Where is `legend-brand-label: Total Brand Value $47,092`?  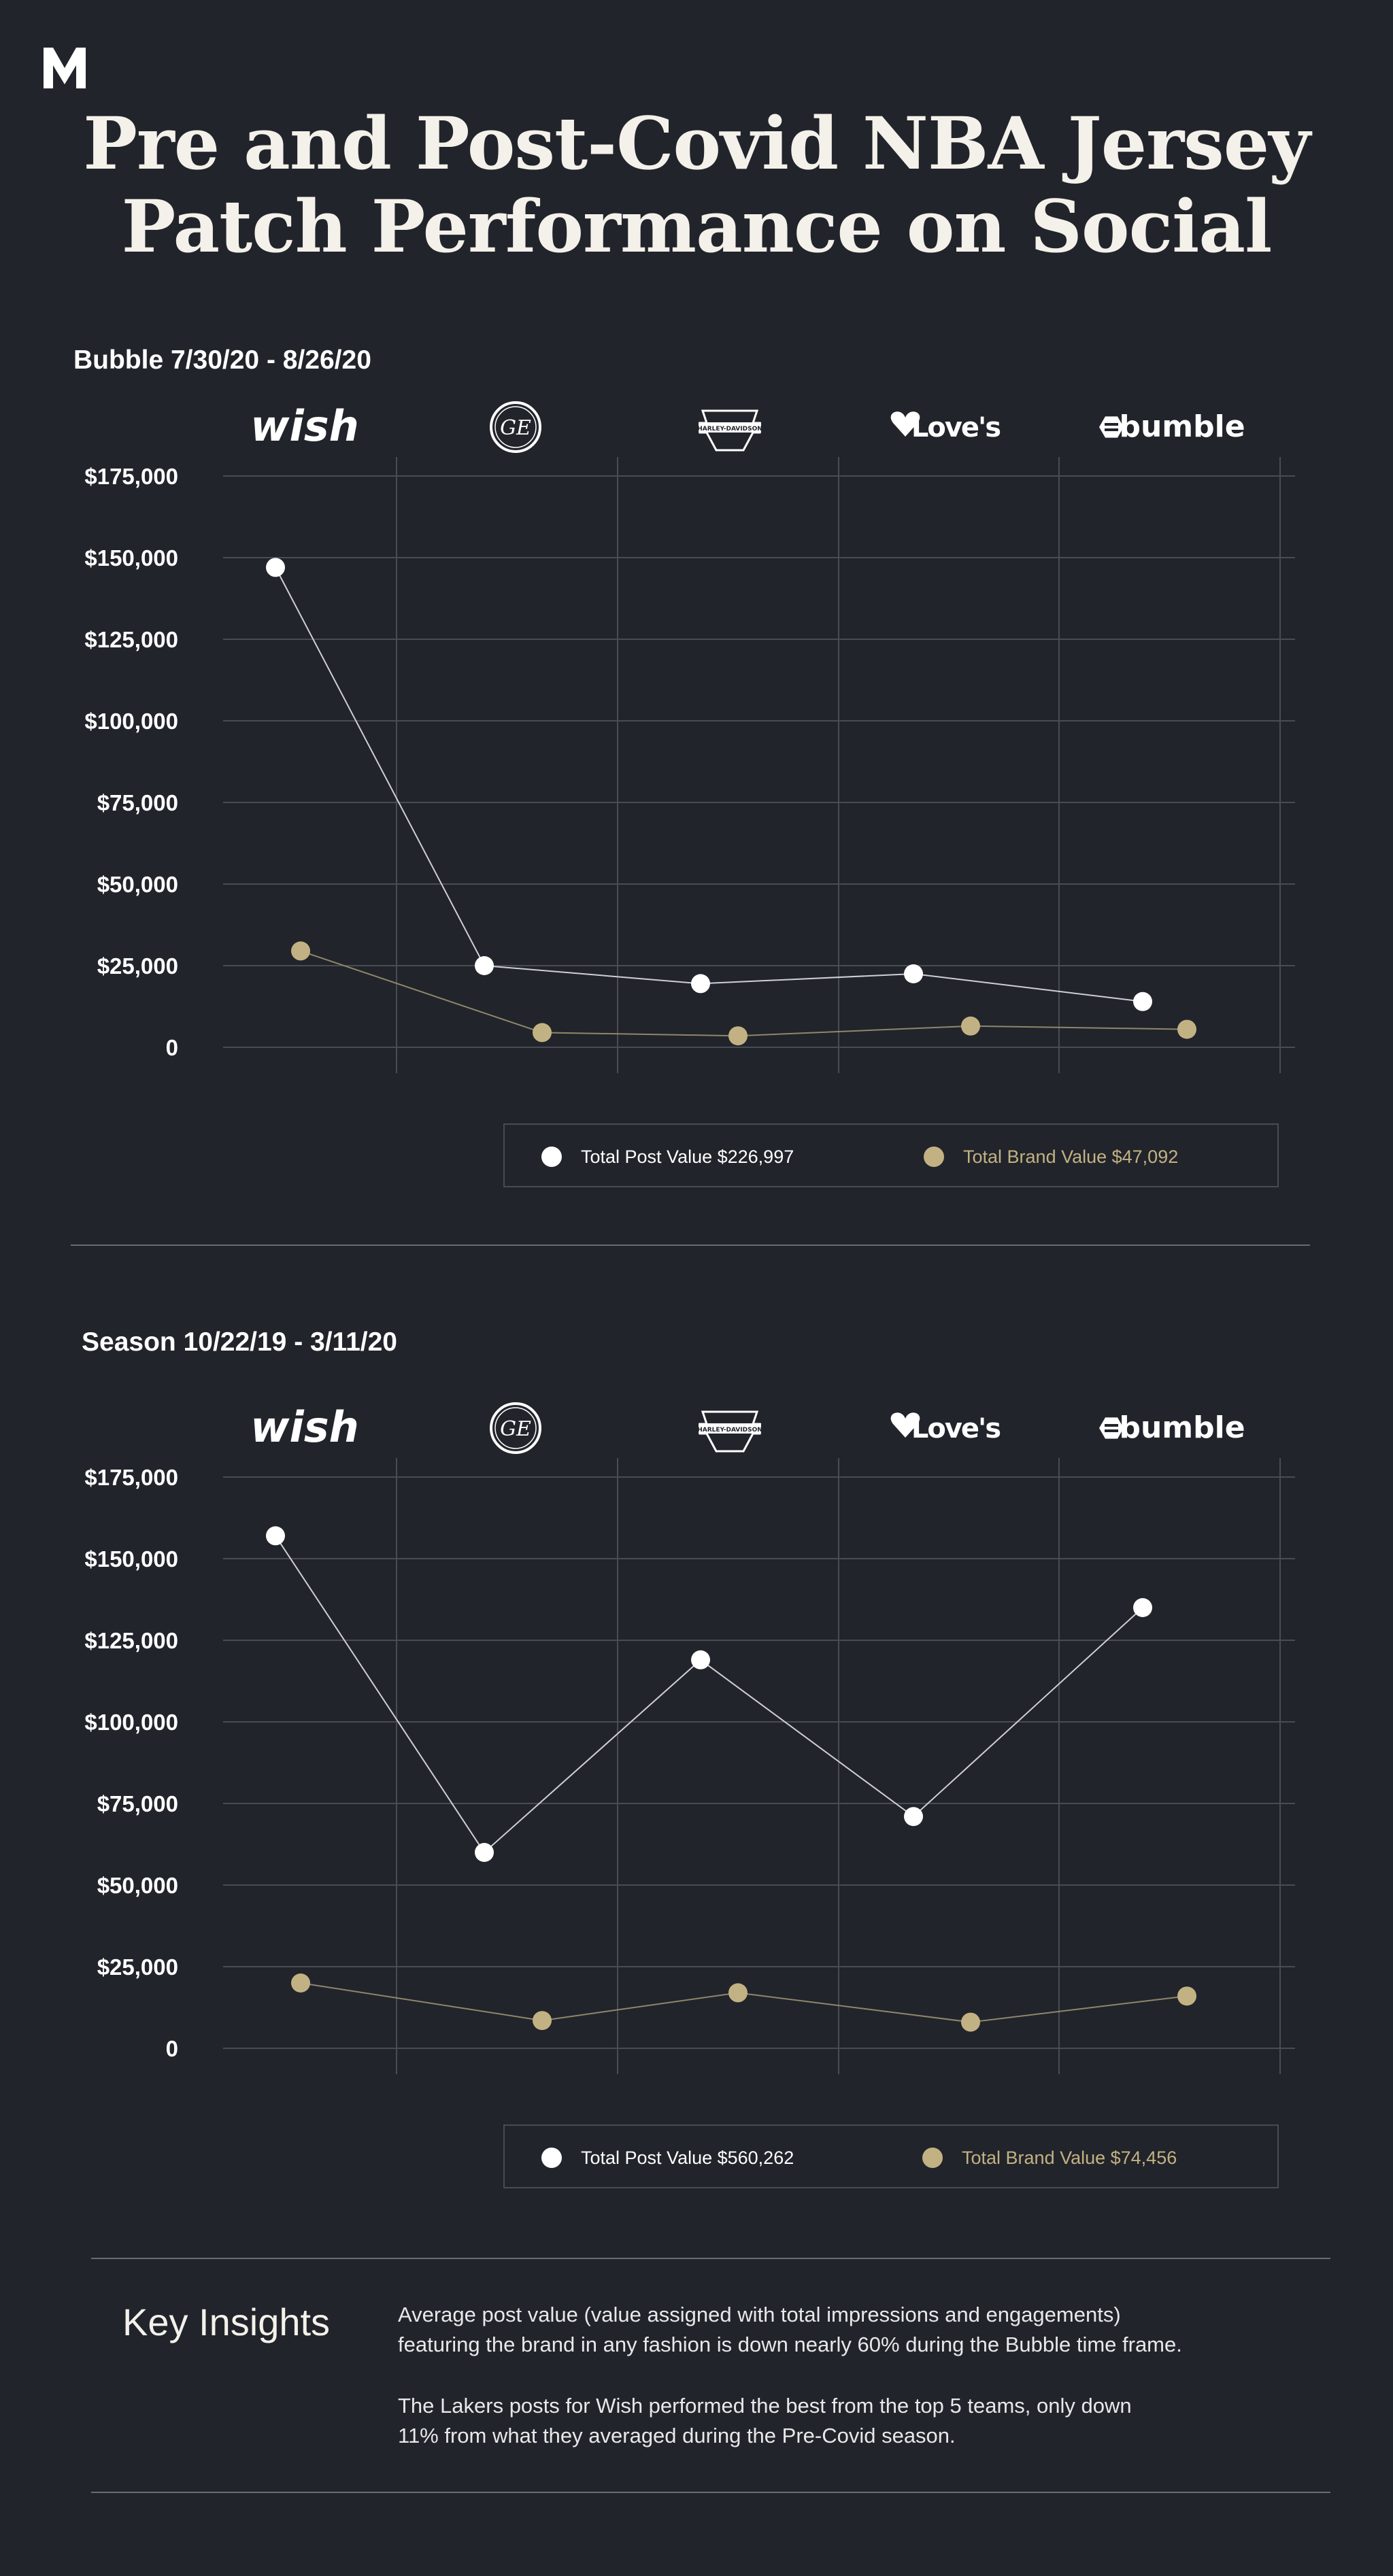 legend-brand-label: Total Brand Value $47,092 is located at coordinates (1071, 1156).